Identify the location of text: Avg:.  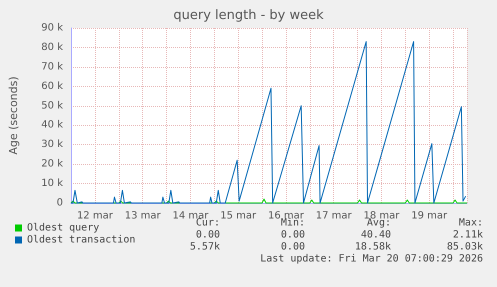
(378, 223).